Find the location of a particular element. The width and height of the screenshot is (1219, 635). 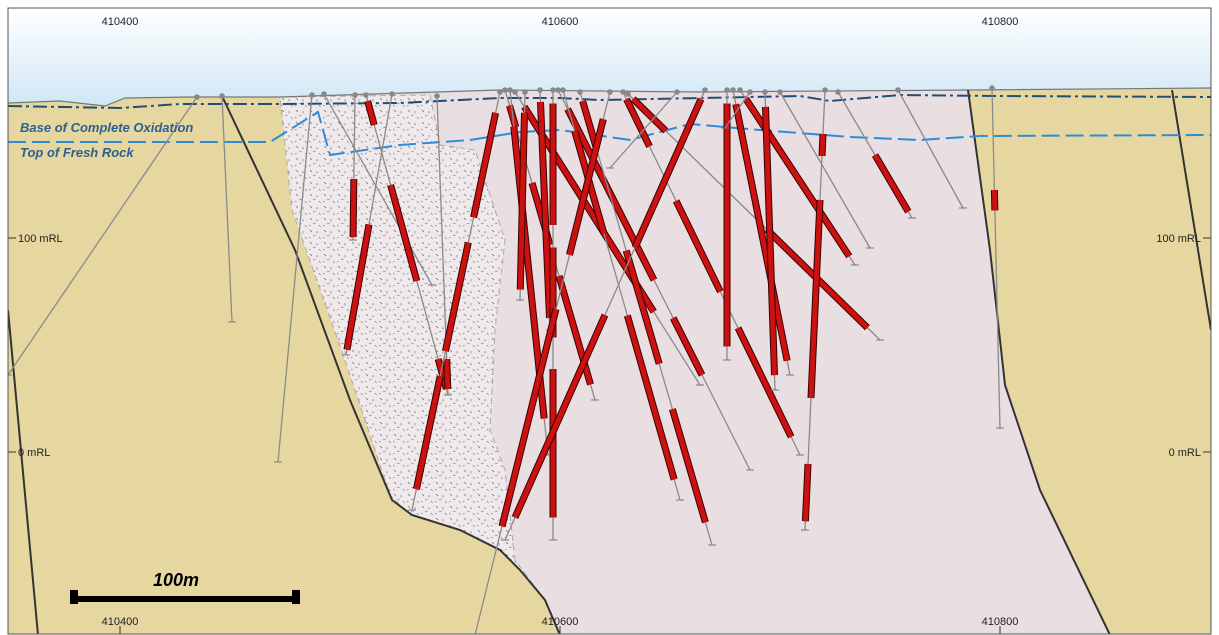

easting-label-bottom-3: 410800 is located at coordinates (1000, 622).